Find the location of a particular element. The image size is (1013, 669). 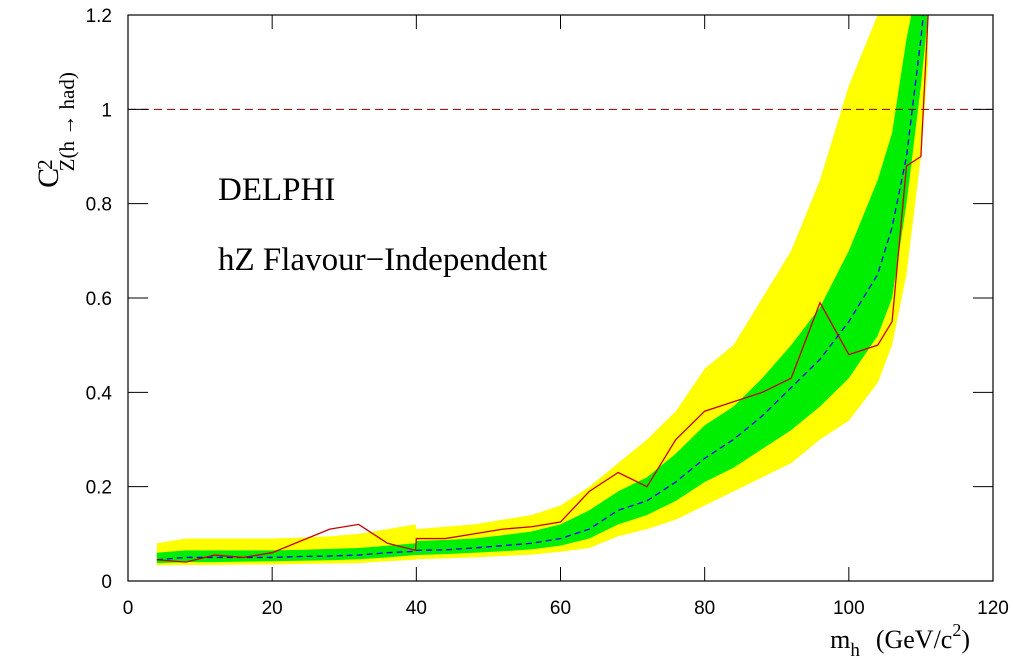

y-axis-label: C2Z(h → had) is located at coordinates (55, 130).